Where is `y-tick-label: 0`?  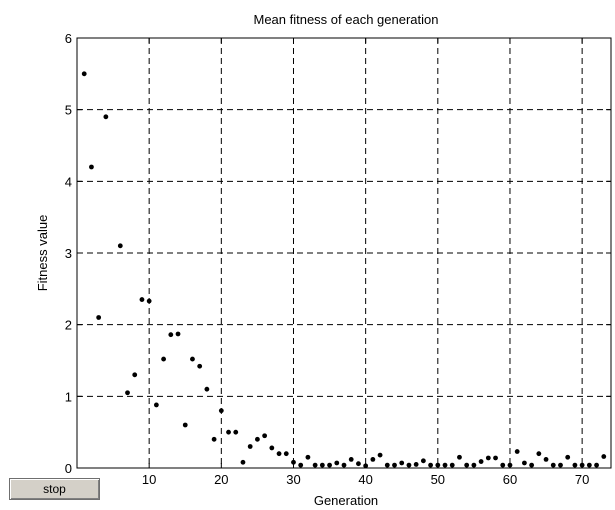
y-tick-label: 0 is located at coordinates (68, 468).